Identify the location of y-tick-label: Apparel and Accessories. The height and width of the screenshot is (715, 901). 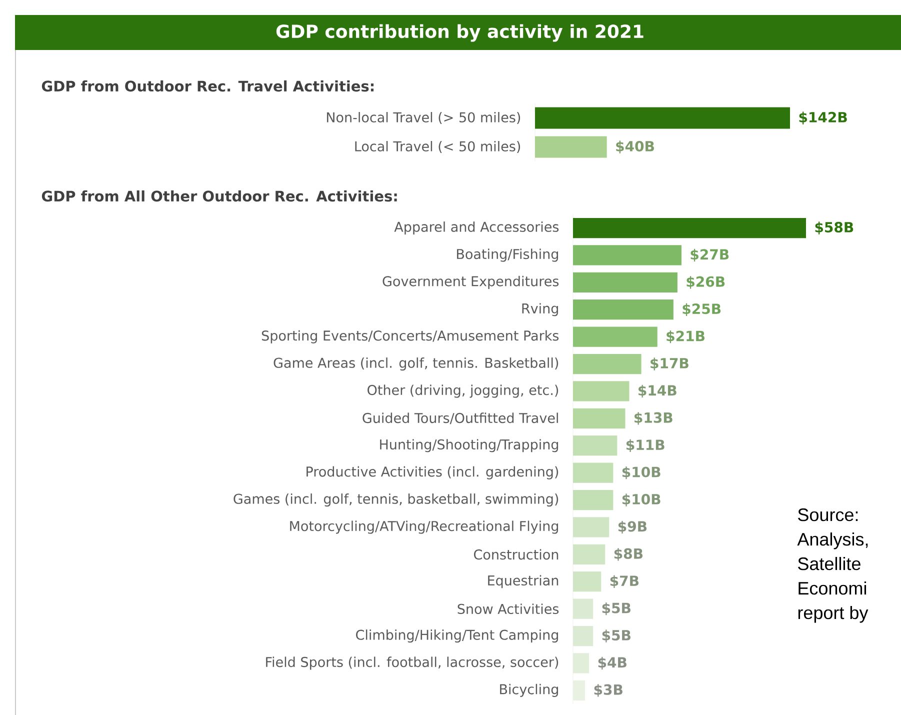
(476, 228).